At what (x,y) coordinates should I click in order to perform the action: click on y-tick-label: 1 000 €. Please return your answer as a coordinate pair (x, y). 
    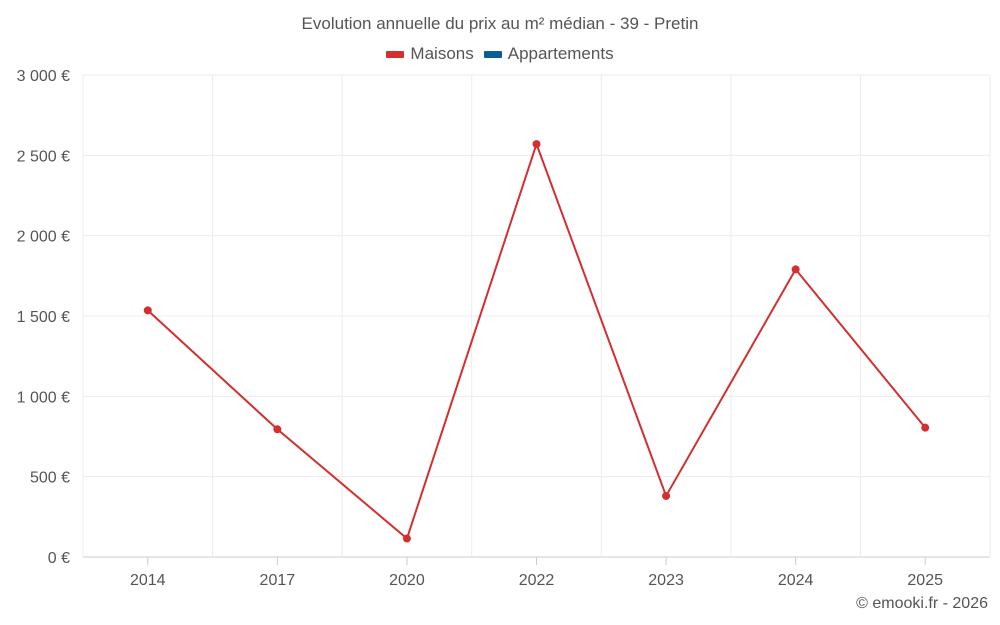
    Looking at the image, I should click on (43, 397).